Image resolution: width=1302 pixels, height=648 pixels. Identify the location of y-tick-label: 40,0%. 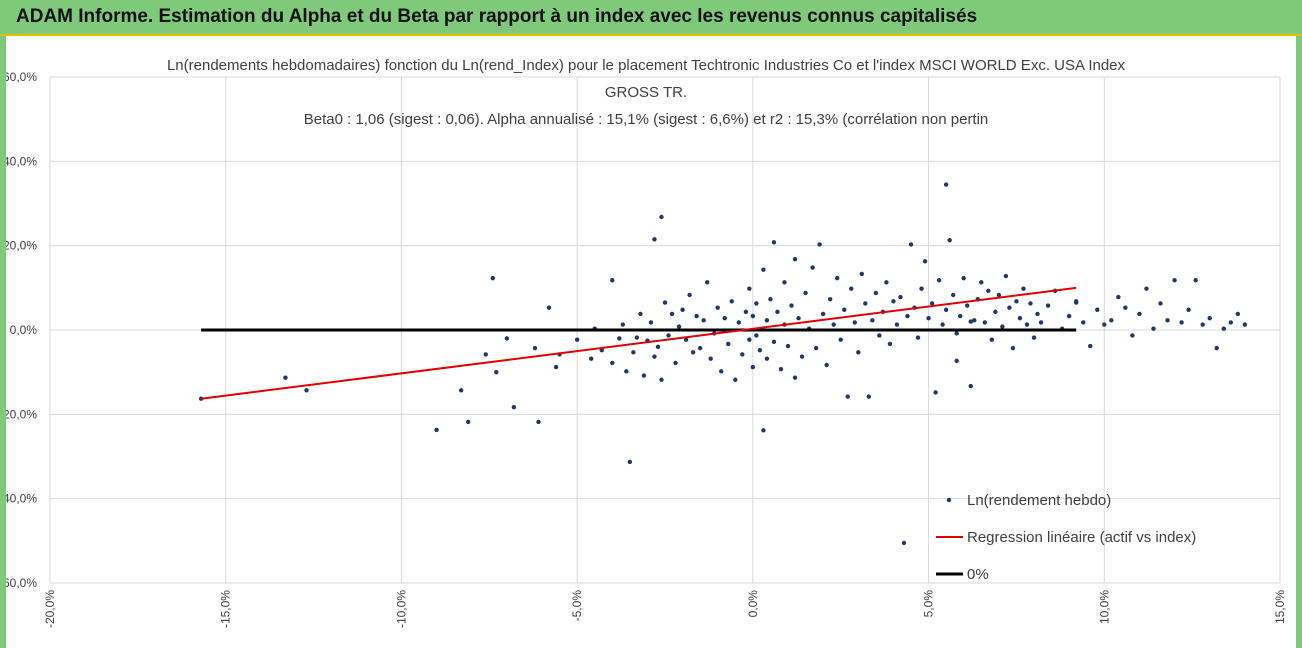
(21, 161).